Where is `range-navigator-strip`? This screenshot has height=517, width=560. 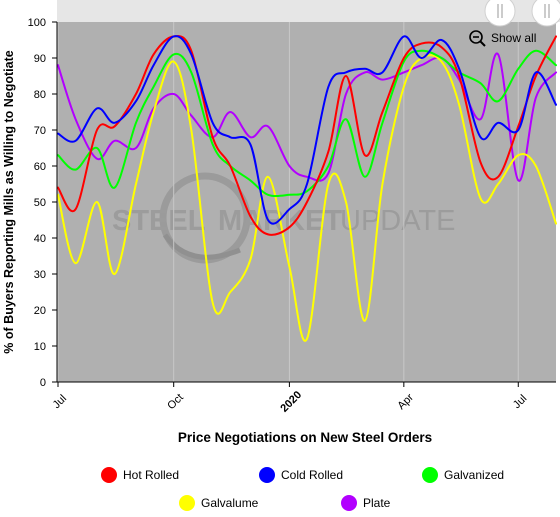 range-navigator-strip is located at coordinates (308, 11).